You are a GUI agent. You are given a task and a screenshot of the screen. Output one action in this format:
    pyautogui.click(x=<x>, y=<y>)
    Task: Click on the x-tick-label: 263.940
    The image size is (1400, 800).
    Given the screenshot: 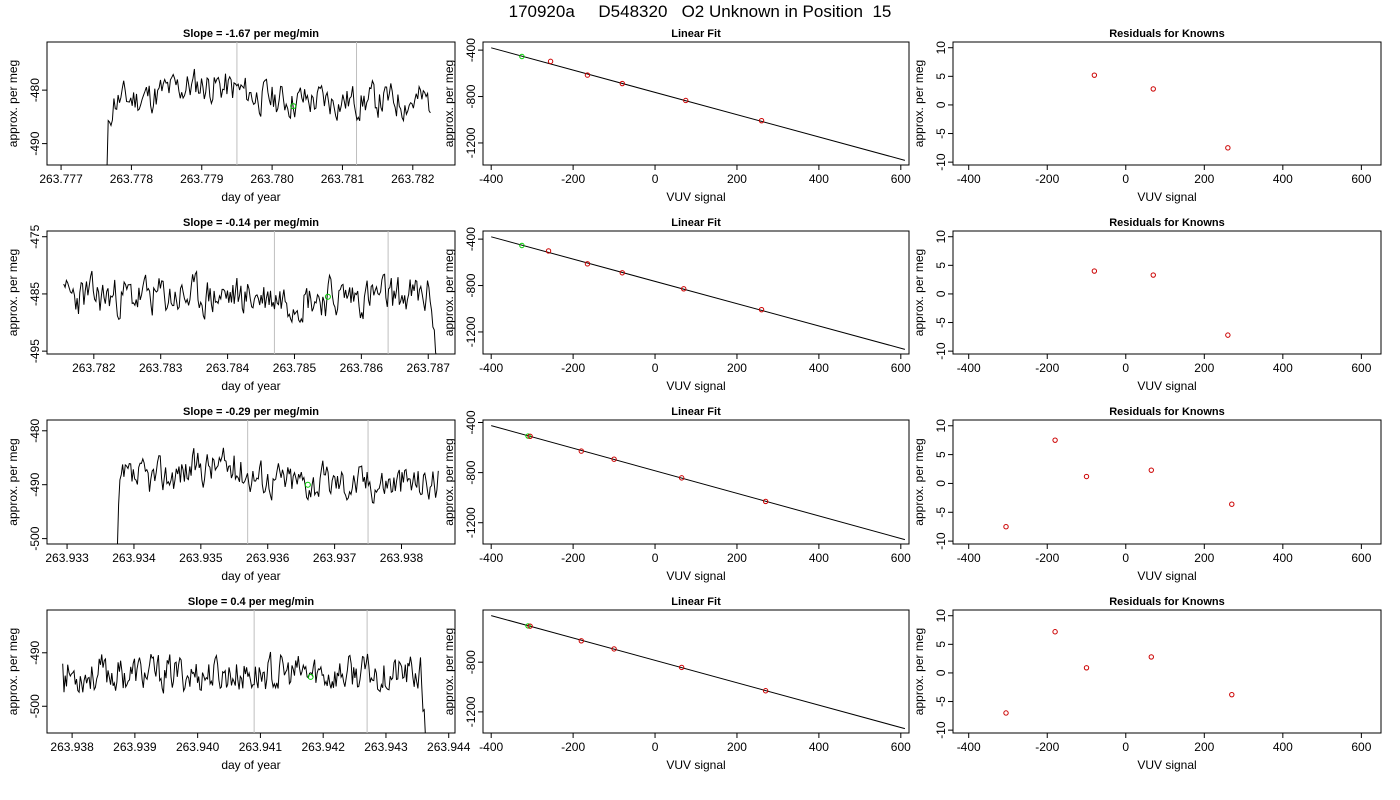 What is the action you would take?
    pyautogui.click(x=198, y=747)
    